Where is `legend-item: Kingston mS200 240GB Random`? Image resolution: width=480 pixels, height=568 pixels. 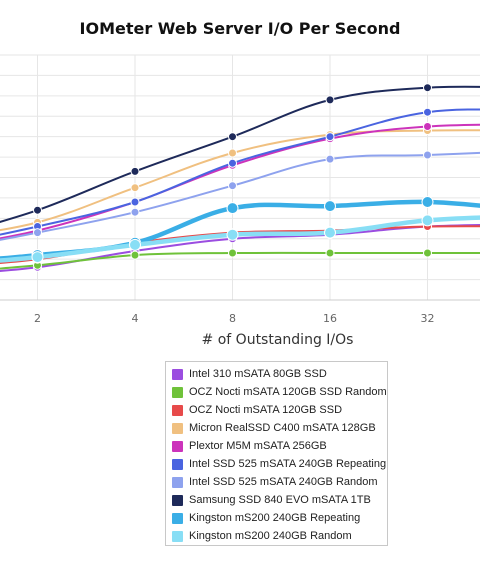
legend-item: Kingston mS200 240GB Random is located at coordinates (279, 536).